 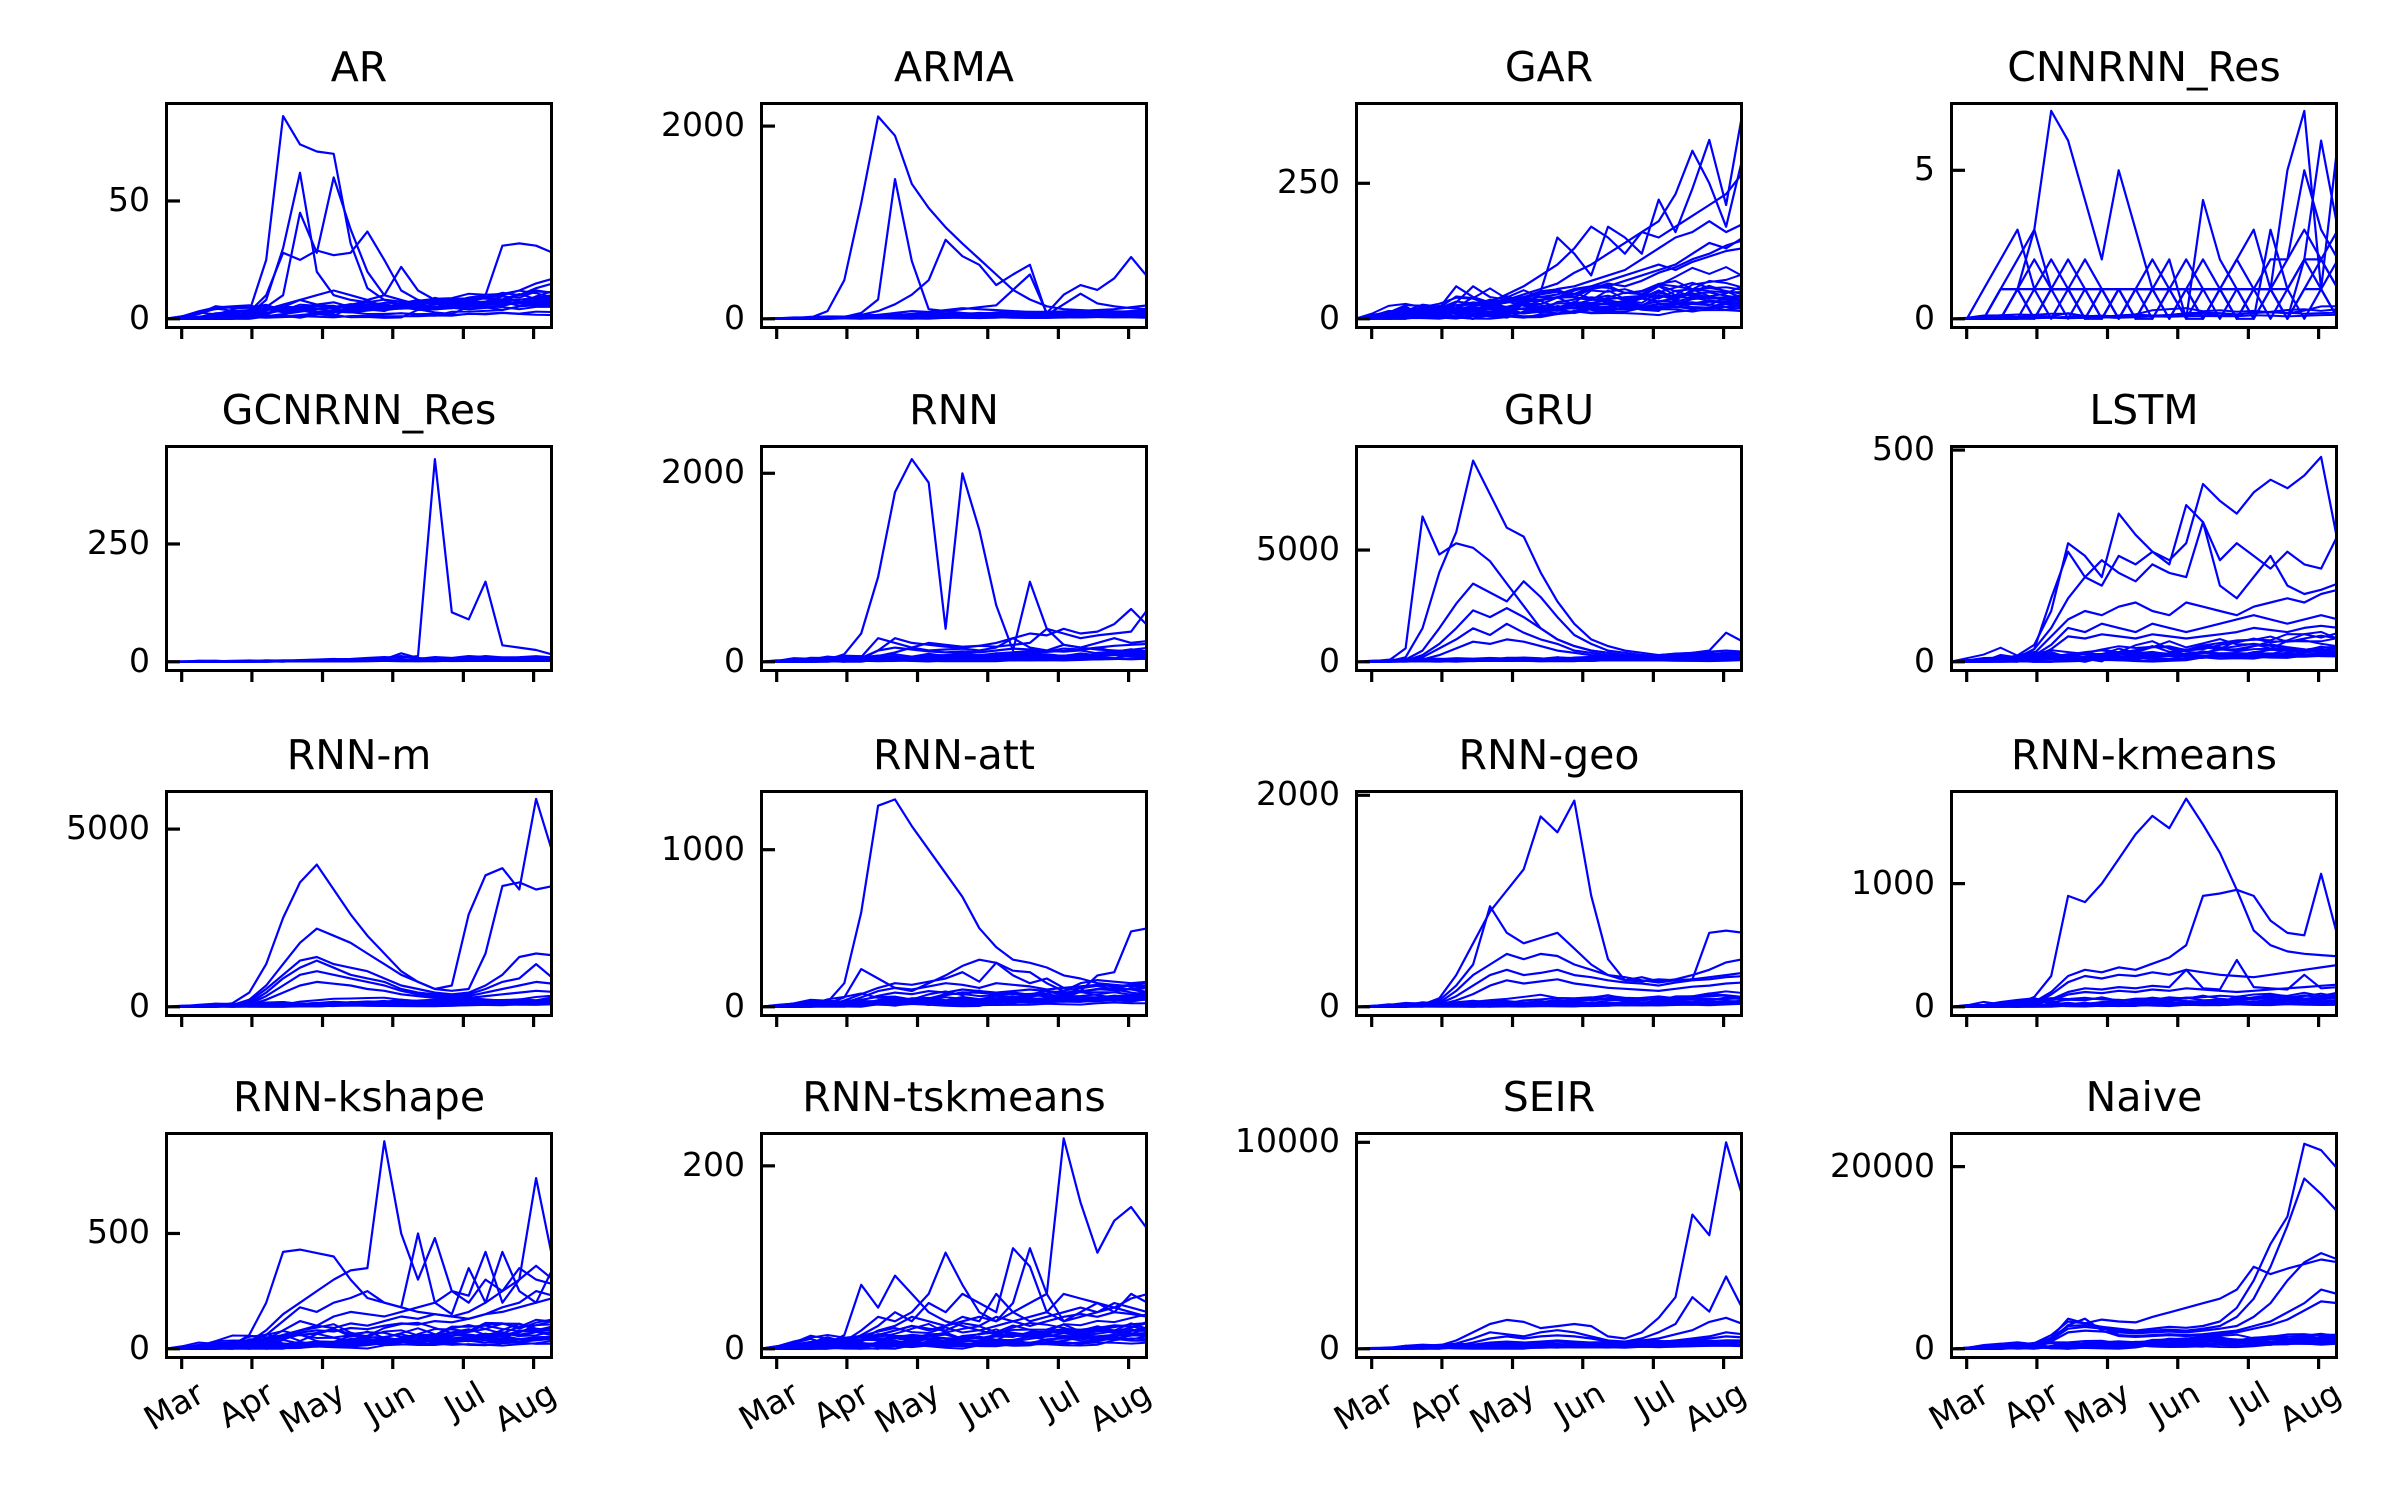 I want to click on subplot-title: LSTM, so click(x=2144, y=410).